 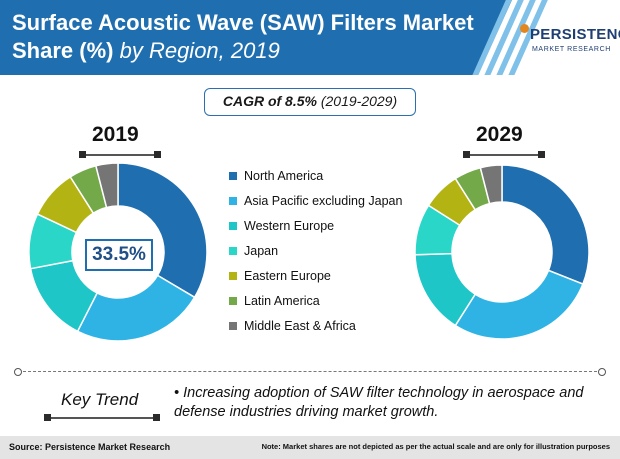 I want to click on year-2029-heading: 2029, so click(x=499, y=134).